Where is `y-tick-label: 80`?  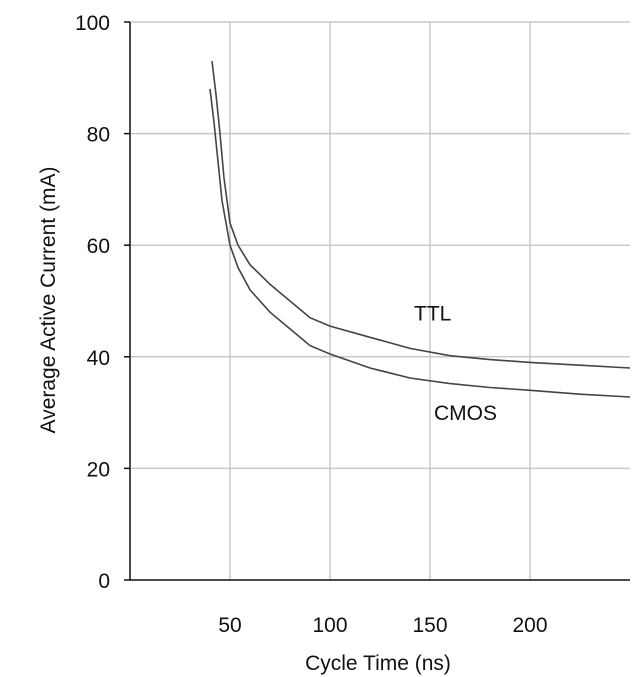 y-tick-label: 80 is located at coordinates (98, 135).